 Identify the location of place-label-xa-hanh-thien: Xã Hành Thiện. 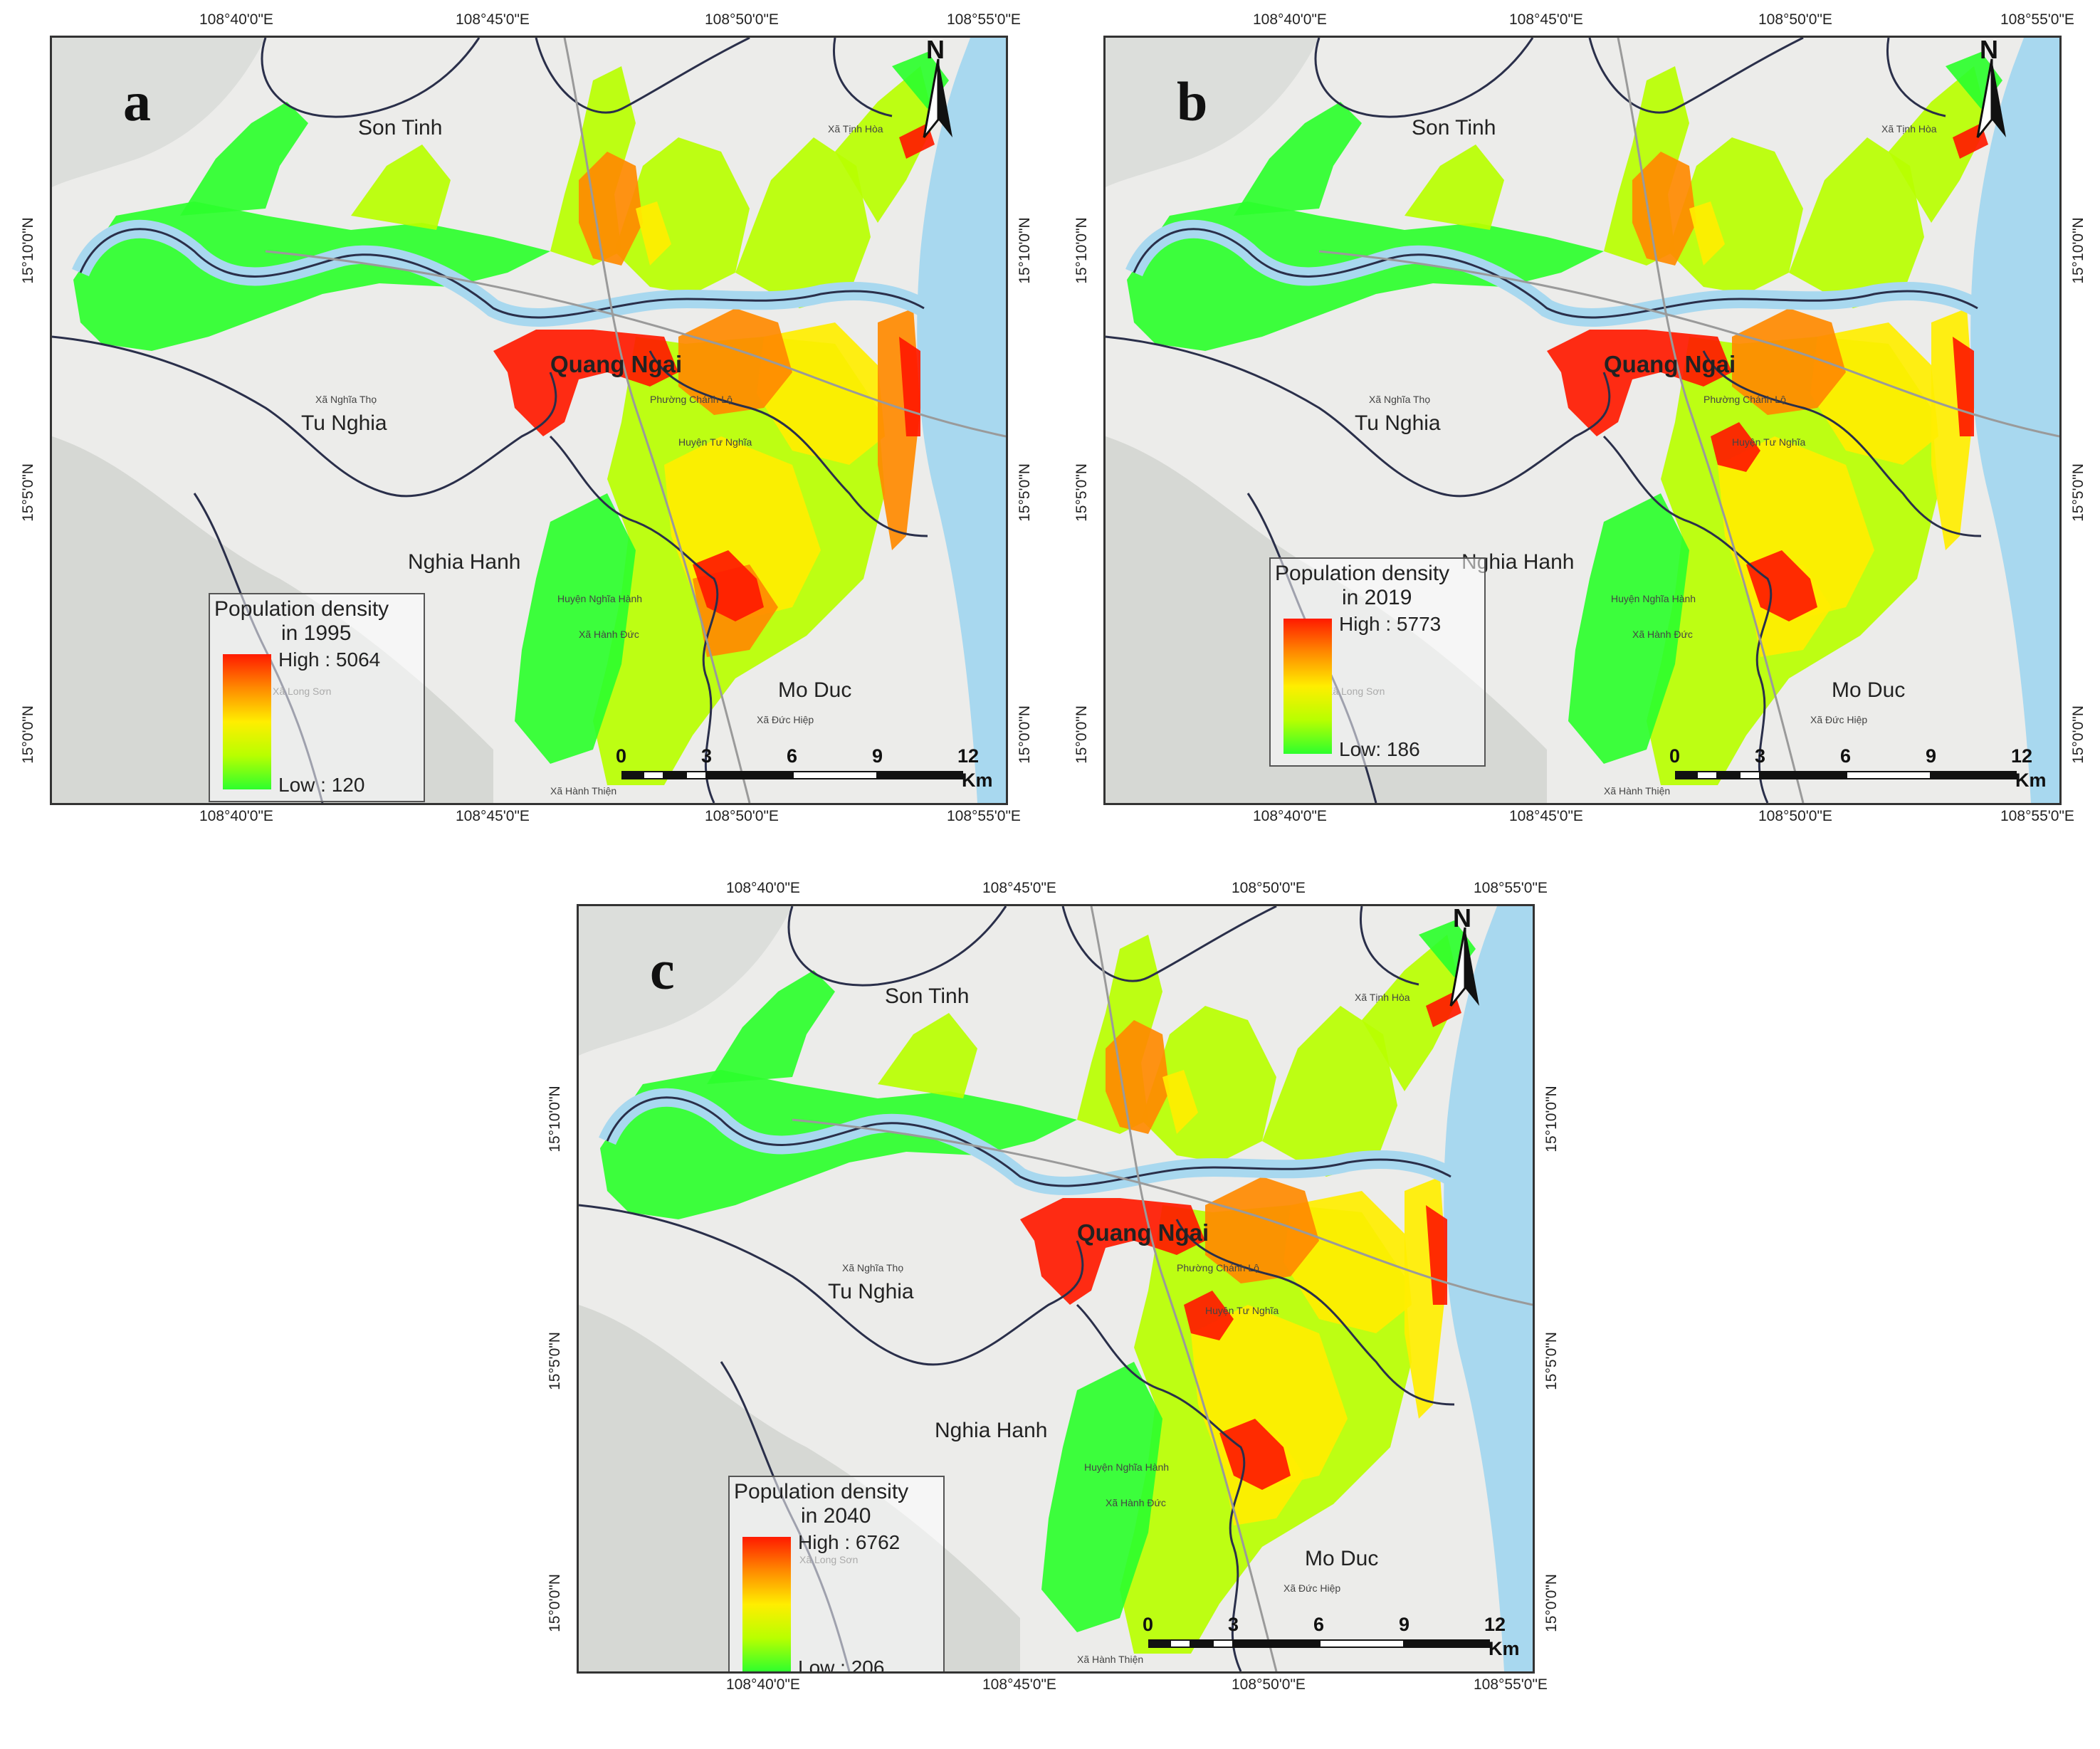
(1637, 791).